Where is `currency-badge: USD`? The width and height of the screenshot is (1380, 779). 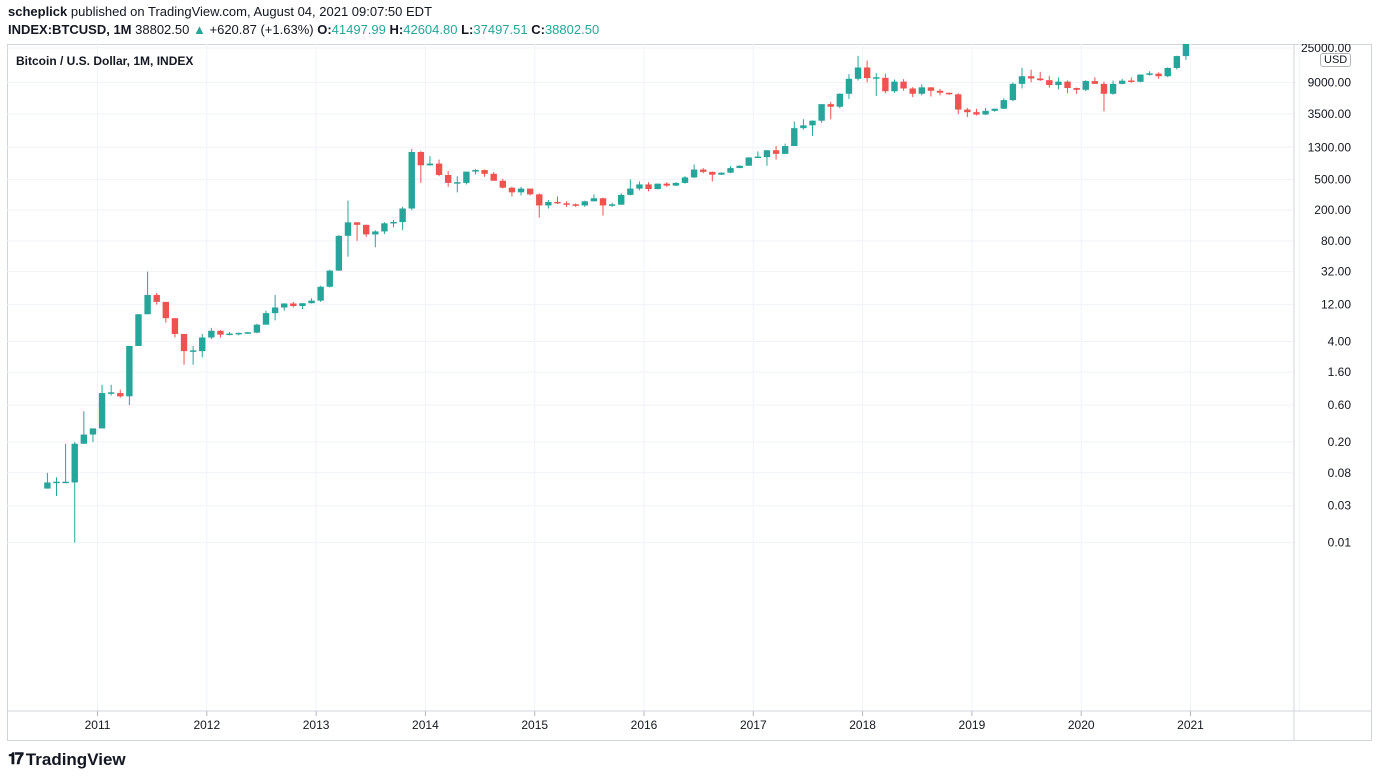
currency-badge: USD is located at coordinates (1336, 60).